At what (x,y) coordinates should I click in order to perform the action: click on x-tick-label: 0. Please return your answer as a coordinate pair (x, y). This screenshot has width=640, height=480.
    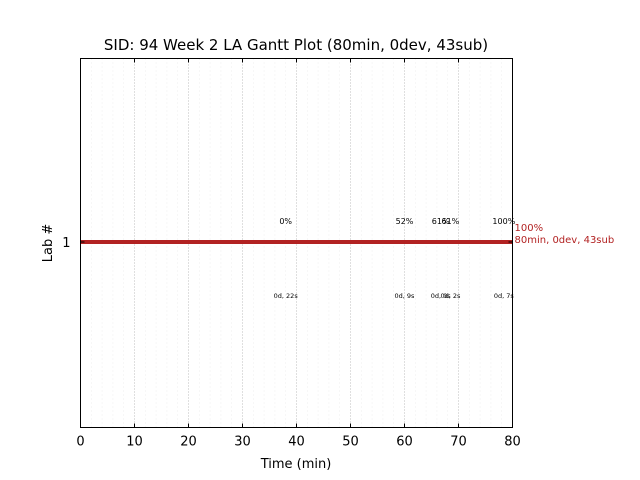
    Looking at the image, I should click on (80, 442).